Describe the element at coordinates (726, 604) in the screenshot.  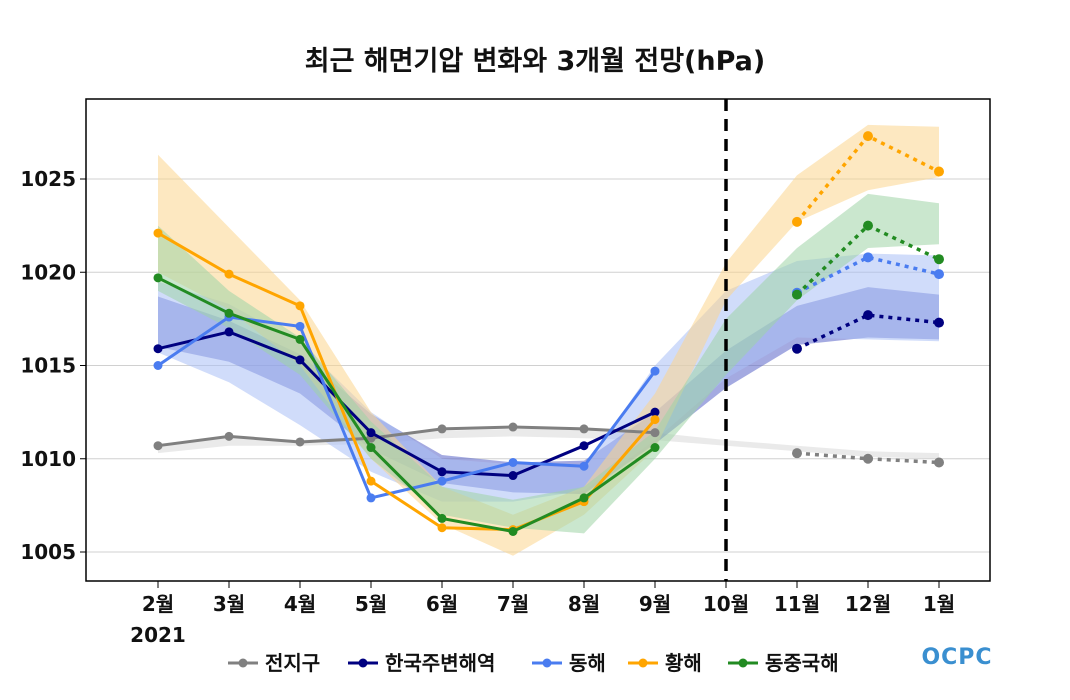
I see `x-tick-label: 10월` at that location.